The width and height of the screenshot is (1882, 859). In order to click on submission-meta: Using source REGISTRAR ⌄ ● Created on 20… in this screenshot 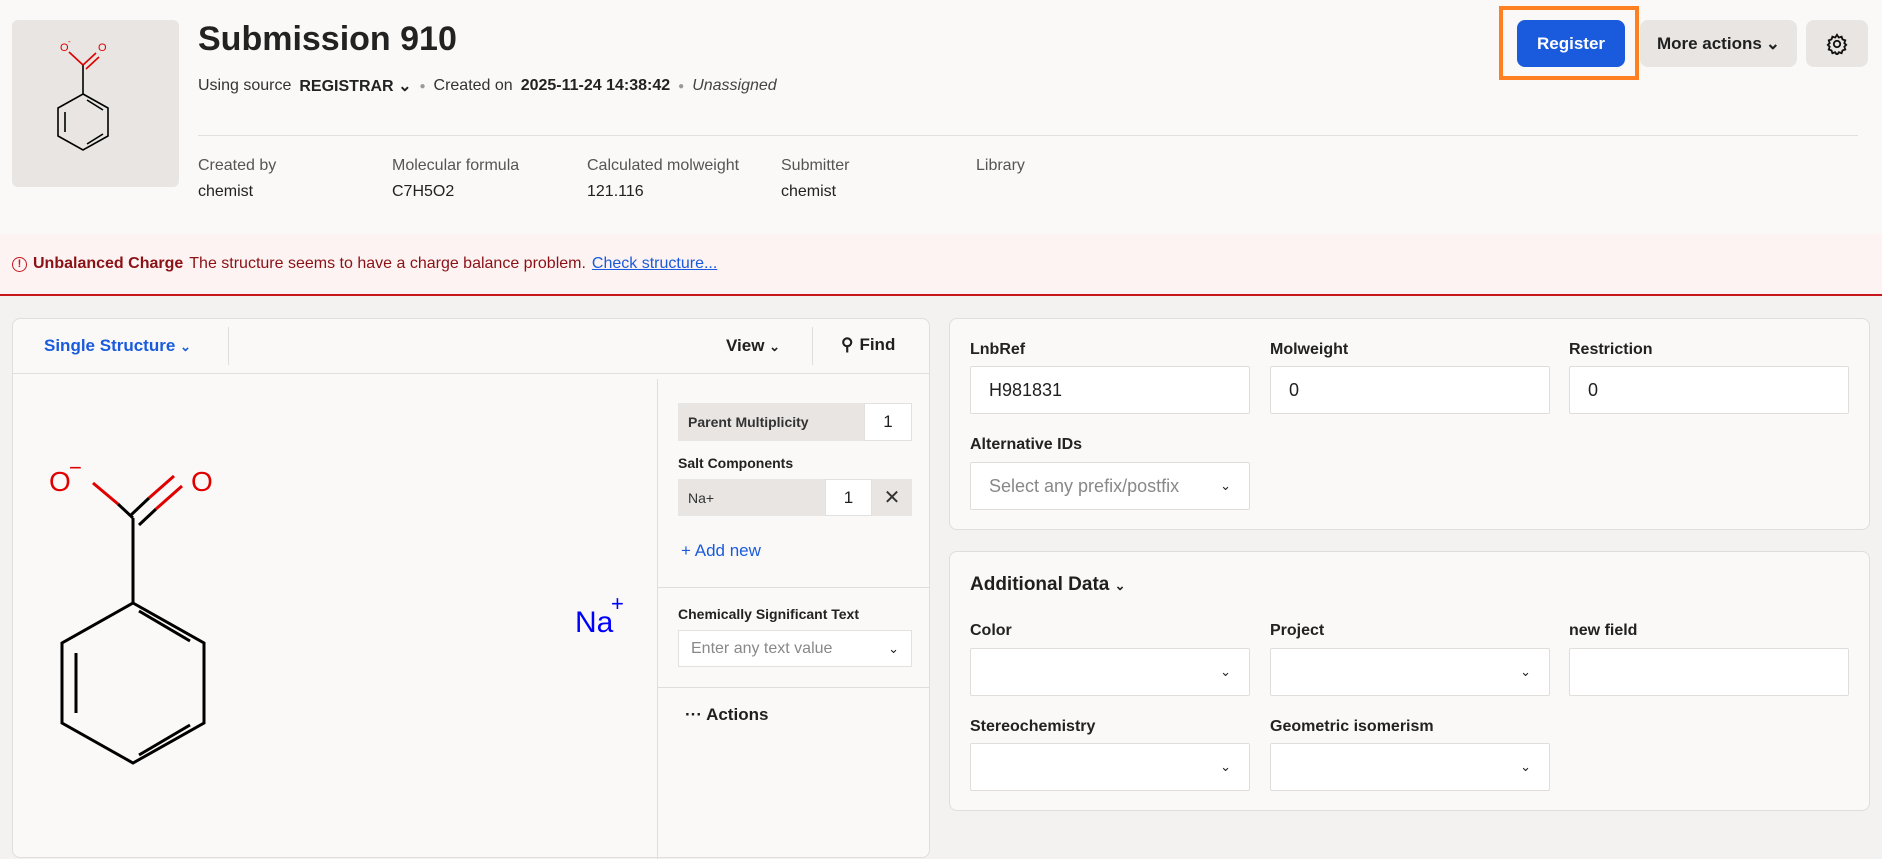, I will do `click(487, 86)`.